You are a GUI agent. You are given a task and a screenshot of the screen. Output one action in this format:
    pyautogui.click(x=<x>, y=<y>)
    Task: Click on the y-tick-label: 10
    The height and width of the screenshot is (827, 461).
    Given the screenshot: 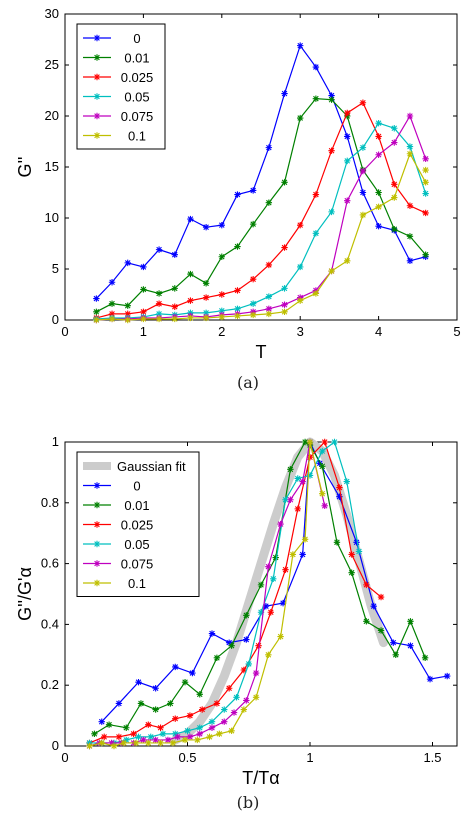 What is the action you would take?
    pyautogui.click(x=52, y=217)
    